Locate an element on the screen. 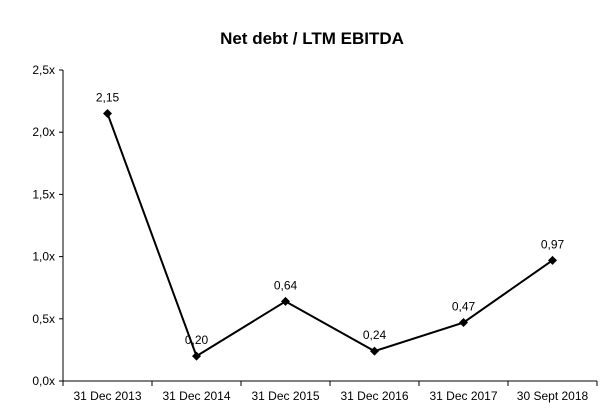 This screenshot has height=416, width=609. y-tick-label: 2,5x is located at coordinates (43, 70).